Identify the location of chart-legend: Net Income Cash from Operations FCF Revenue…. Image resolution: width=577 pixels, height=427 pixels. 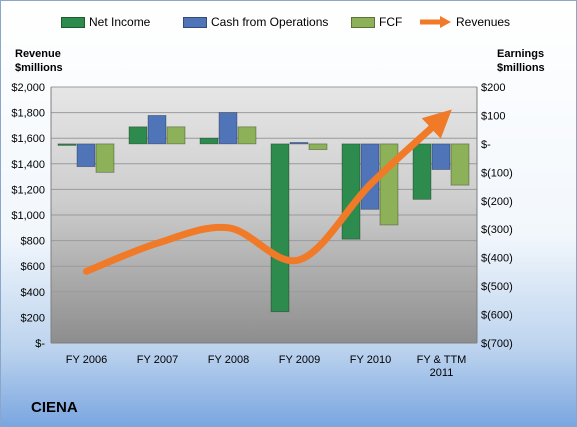
(296, 24).